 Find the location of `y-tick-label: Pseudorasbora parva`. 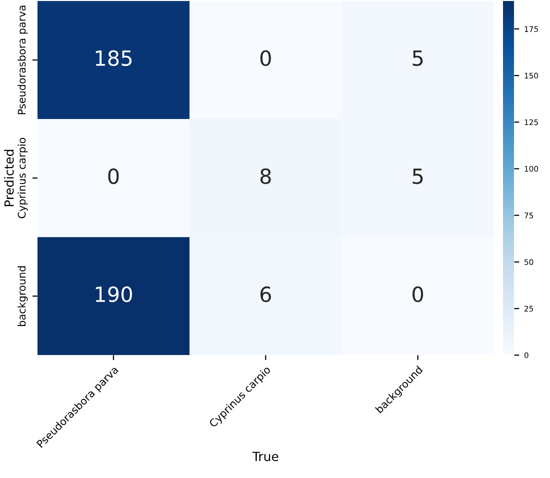

y-tick-label: Pseudorasbora parva is located at coordinates (23, 60).